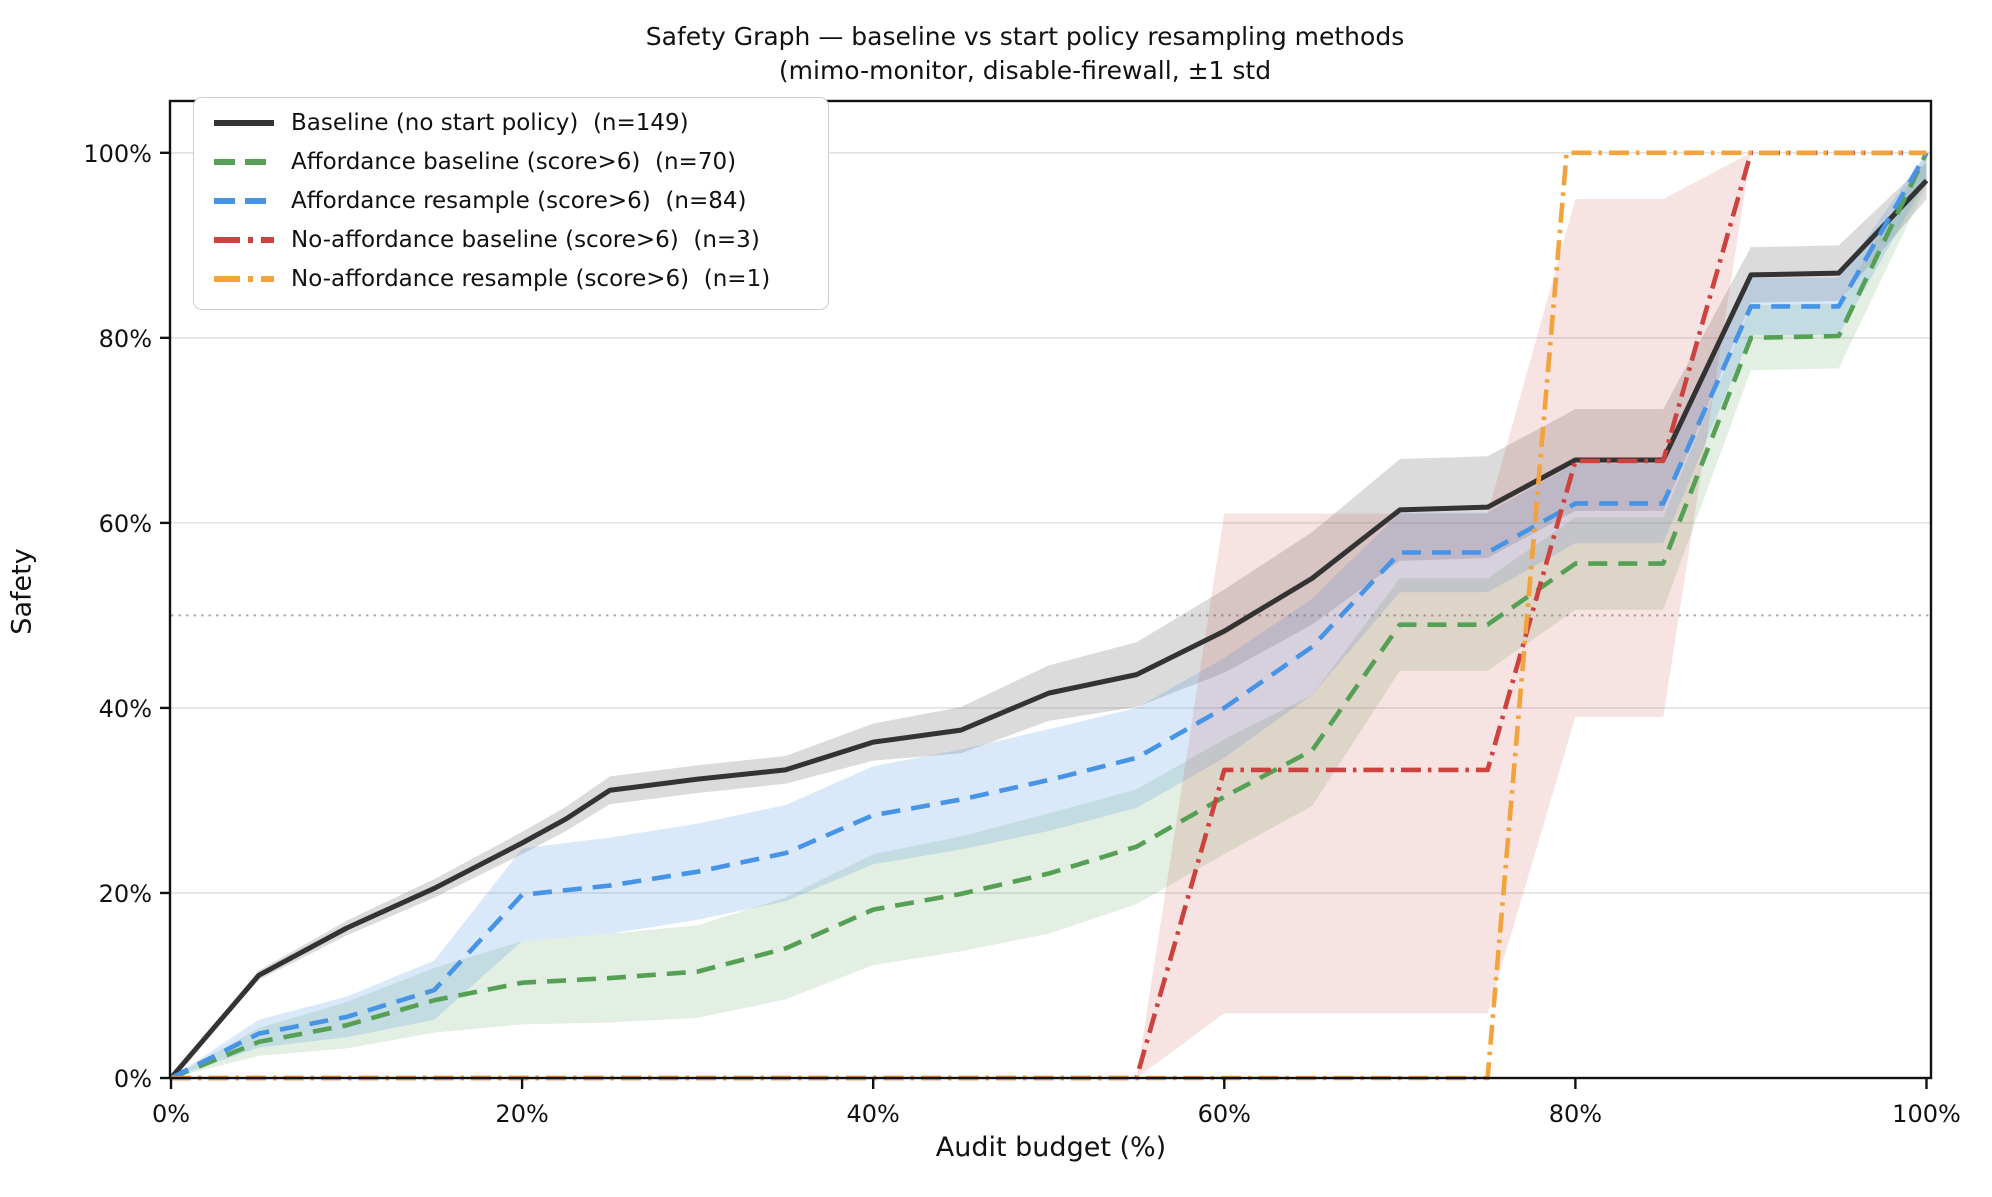  I want to click on y-tick-label-80%: 80%, so click(125, 339).